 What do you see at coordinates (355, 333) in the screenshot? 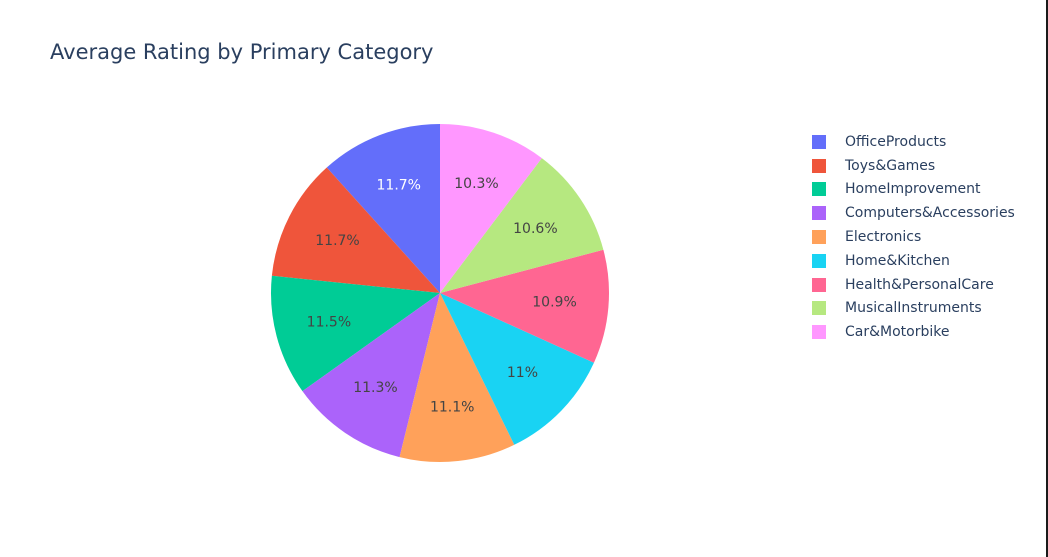
I see `pie-slice-homeimprovement` at bounding box center [355, 333].